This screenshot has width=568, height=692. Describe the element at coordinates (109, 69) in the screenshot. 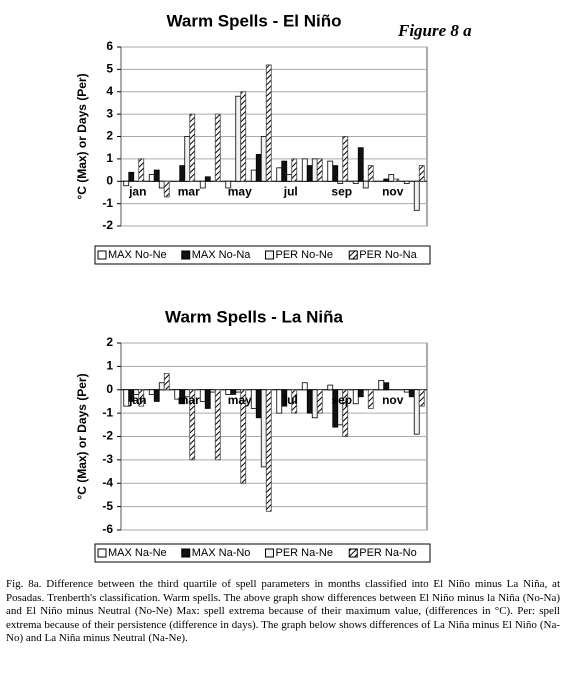

I see `y-tick-label: 5` at that location.